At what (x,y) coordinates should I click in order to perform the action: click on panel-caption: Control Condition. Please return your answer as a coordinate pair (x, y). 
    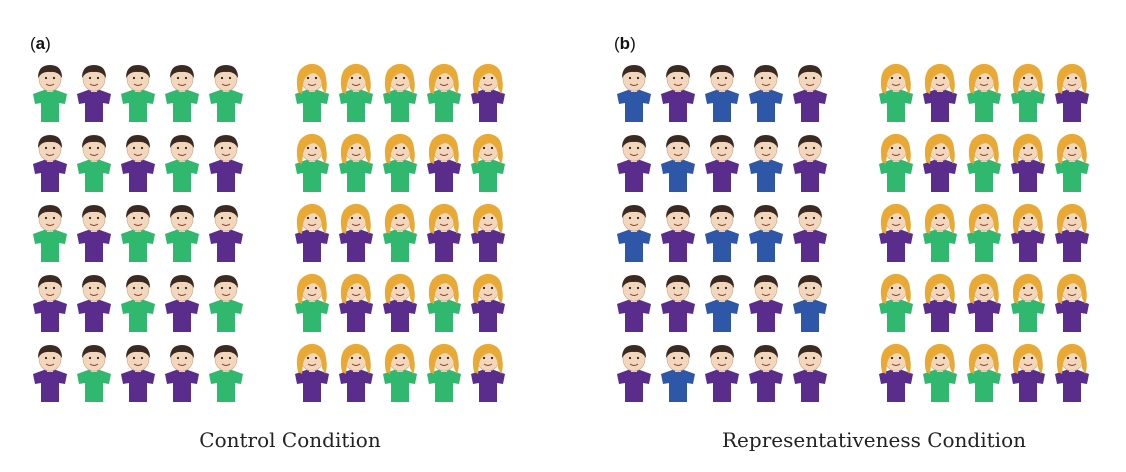
    Looking at the image, I should click on (290, 440).